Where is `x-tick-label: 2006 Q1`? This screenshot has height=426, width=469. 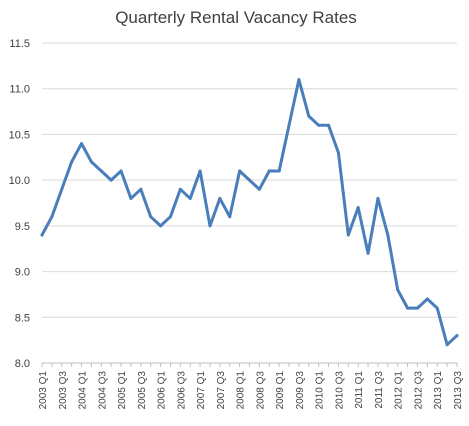 x-tick-label: 2006 Q1 is located at coordinates (162, 390).